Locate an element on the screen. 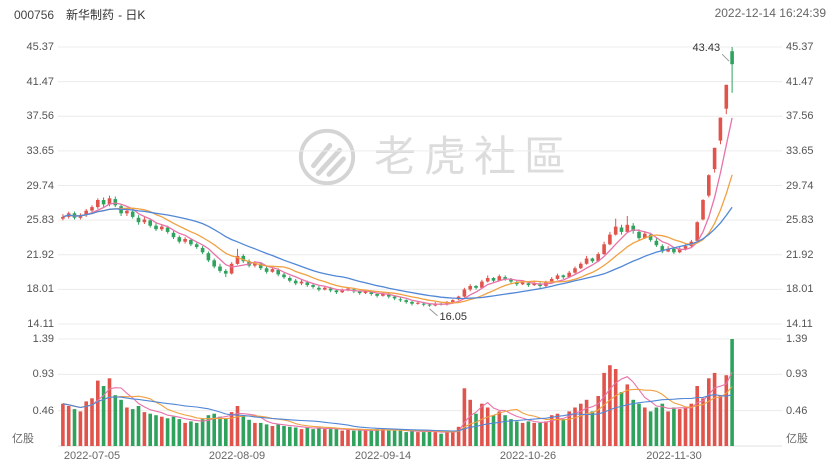 The image size is (840, 470). date-tick-label: 2022-07-05 is located at coordinates (92, 456).